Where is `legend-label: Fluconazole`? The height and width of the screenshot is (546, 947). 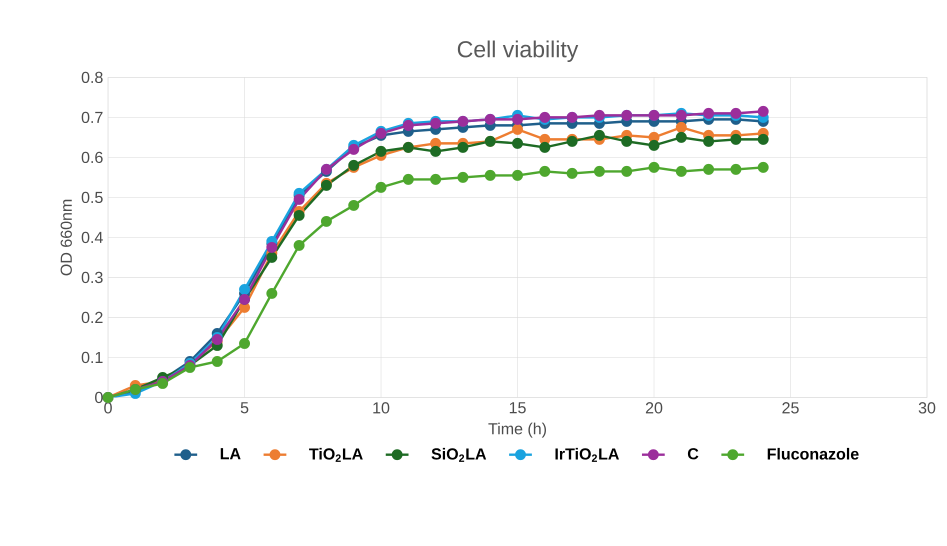 legend-label: Fluconazole is located at coordinates (813, 454).